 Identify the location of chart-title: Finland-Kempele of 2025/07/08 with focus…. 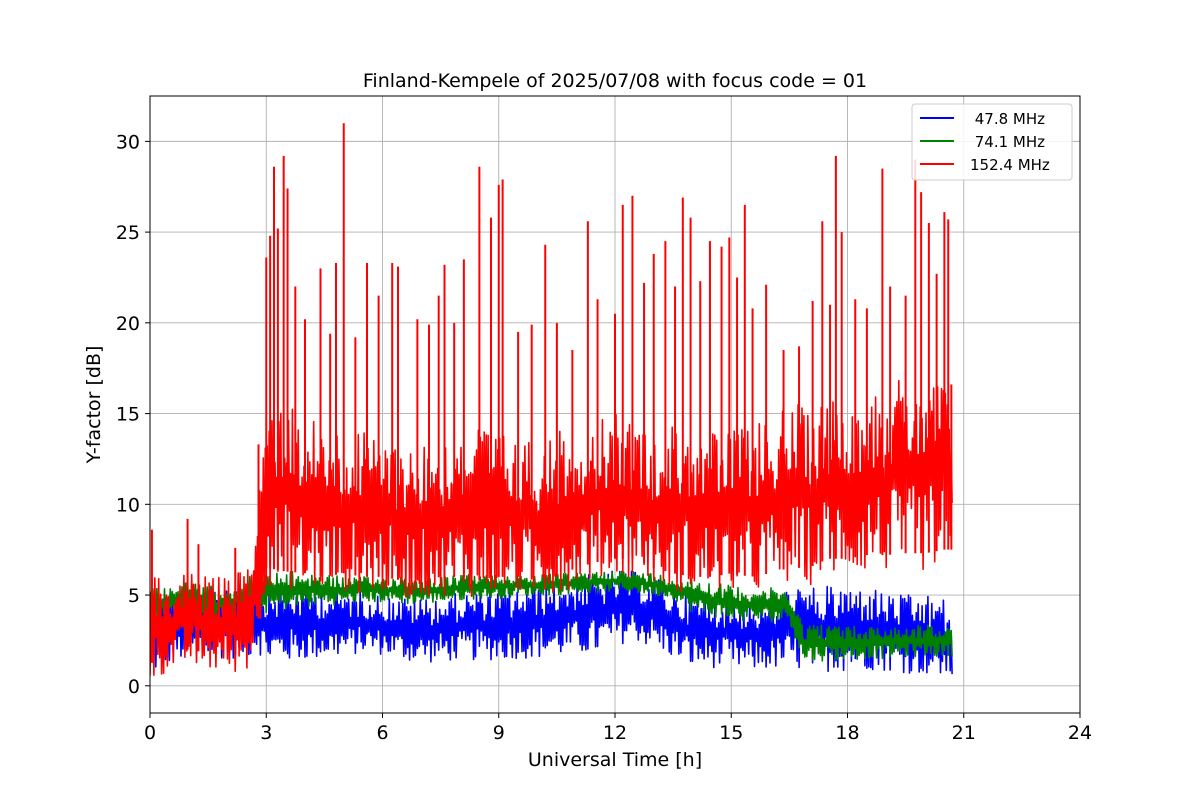
(615, 81).